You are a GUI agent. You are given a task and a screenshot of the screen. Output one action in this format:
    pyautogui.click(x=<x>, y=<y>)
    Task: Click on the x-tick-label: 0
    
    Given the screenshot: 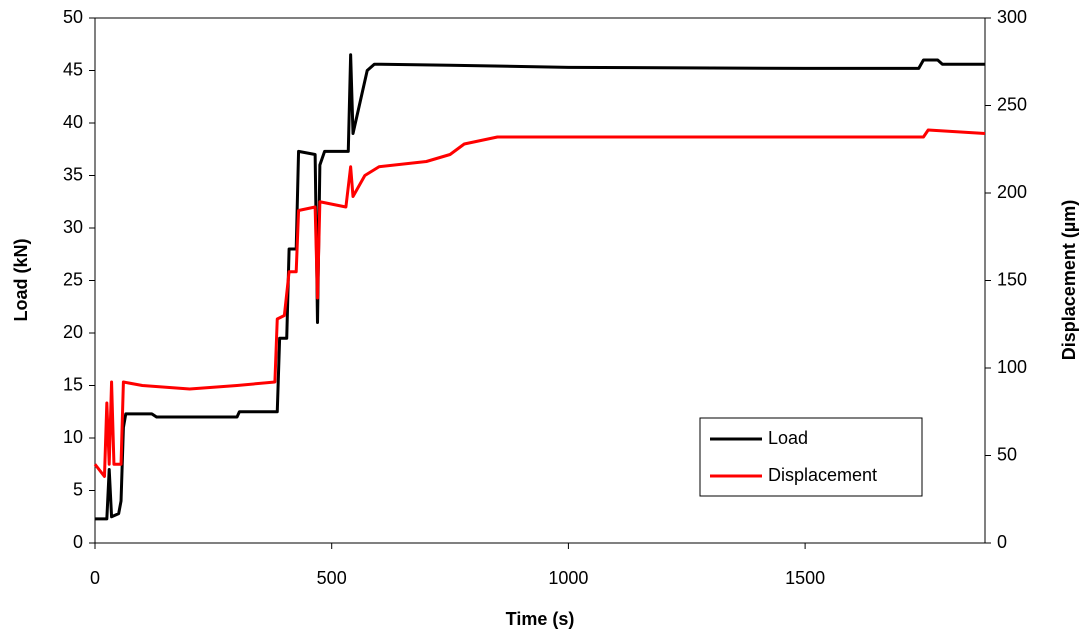 What is the action you would take?
    pyautogui.click(x=95, y=578)
    